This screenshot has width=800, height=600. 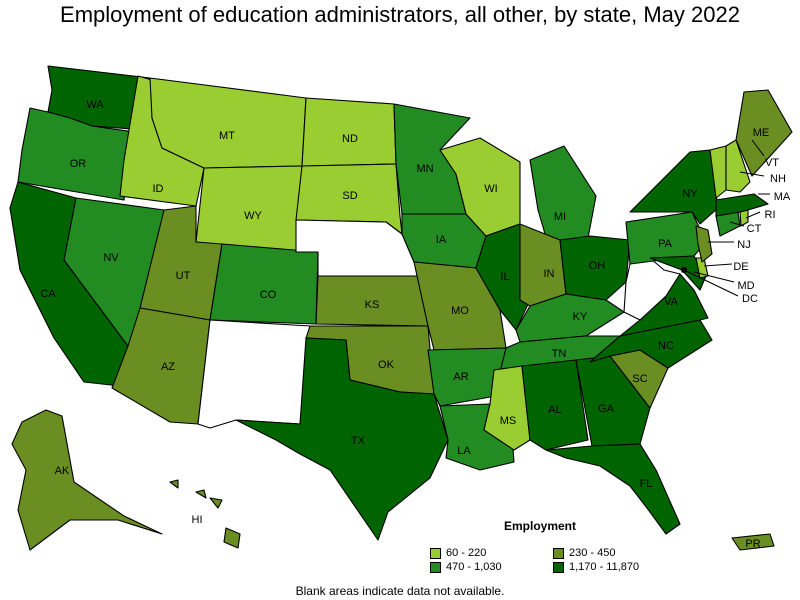 I want to click on state-hi, so click(x=205, y=514).